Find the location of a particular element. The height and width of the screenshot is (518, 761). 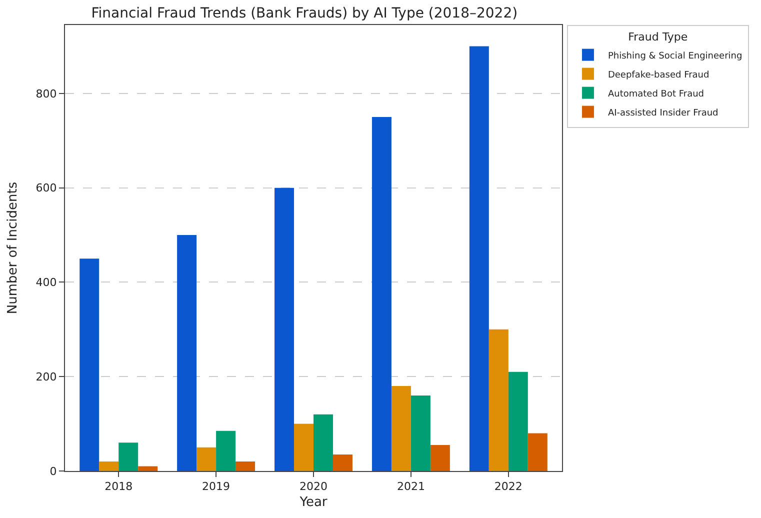

y-axis-title: Number of Incidents is located at coordinates (13, 248).